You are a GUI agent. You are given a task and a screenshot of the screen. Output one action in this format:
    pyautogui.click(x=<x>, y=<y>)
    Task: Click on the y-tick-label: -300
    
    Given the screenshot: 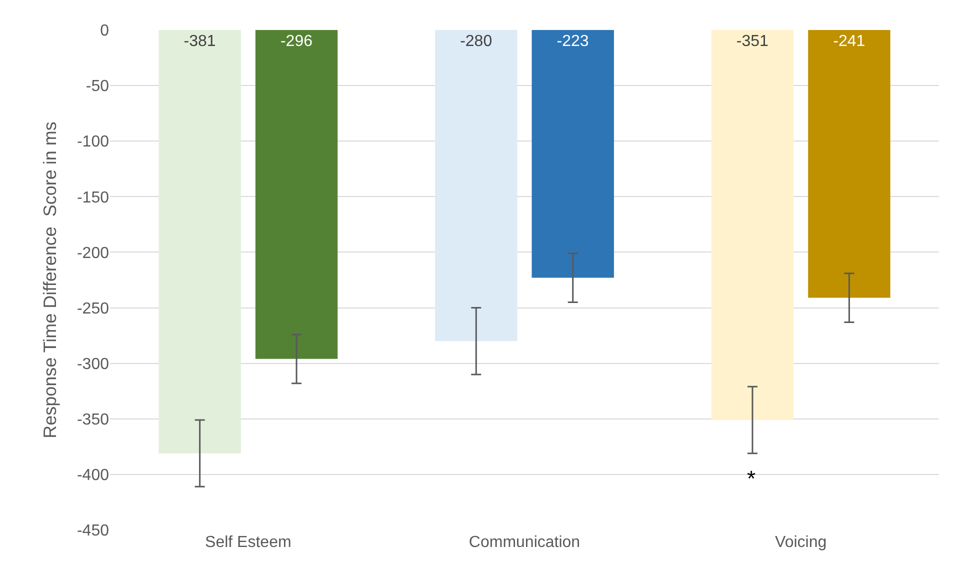 What is the action you would take?
    pyautogui.click(x=93, y=364)
    